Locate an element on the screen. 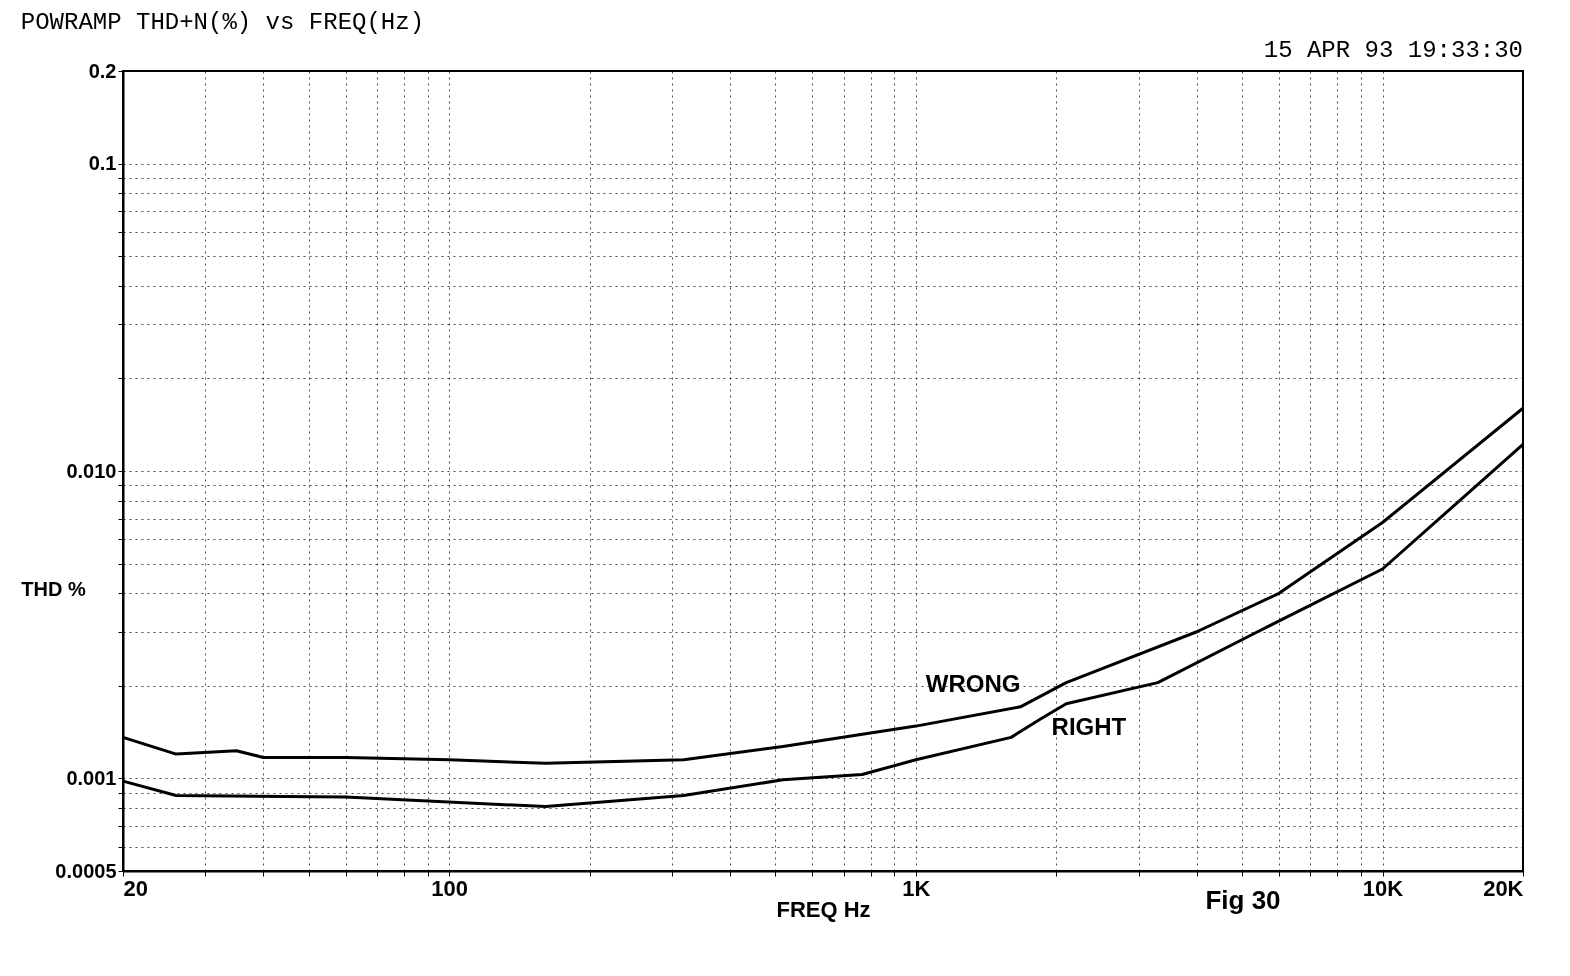 This screenshot has height=976, width=1570. x-tick-label: 100 is located at coordinates (450, 888).